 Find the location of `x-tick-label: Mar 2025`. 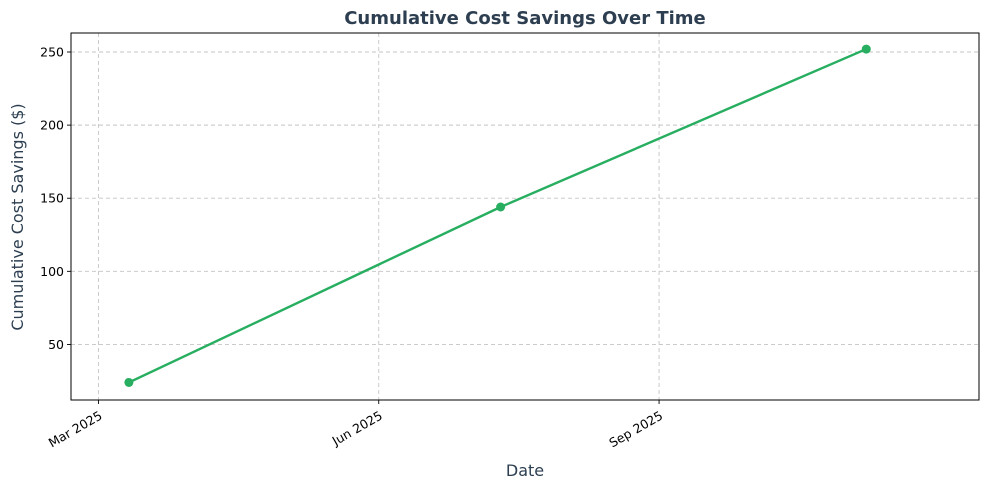

x-tick-label: Mar 2025 is located at coordinates (75, 429).